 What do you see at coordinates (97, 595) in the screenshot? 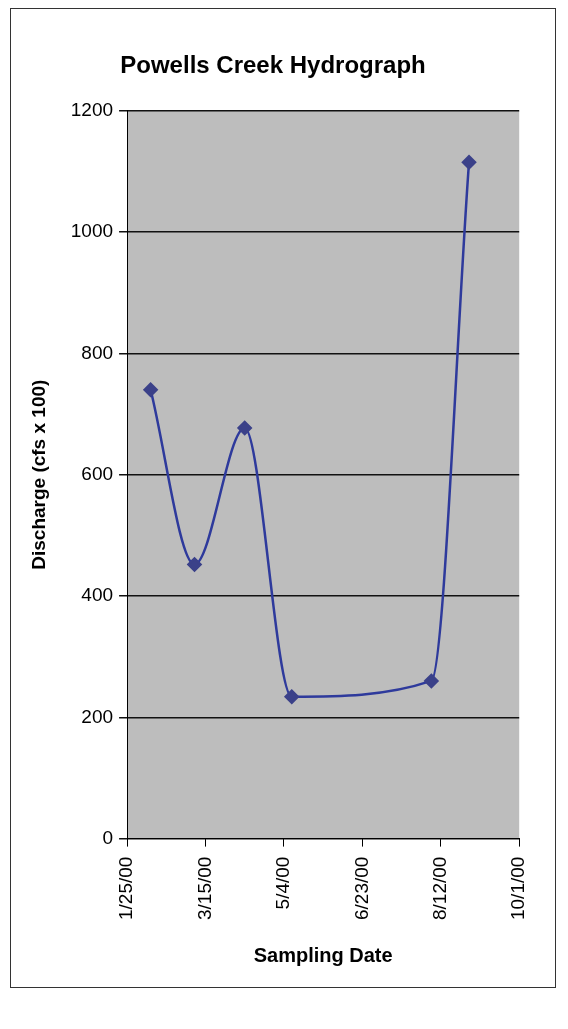
I see `y-tick-label: 400` at bounding box center [97, 595].